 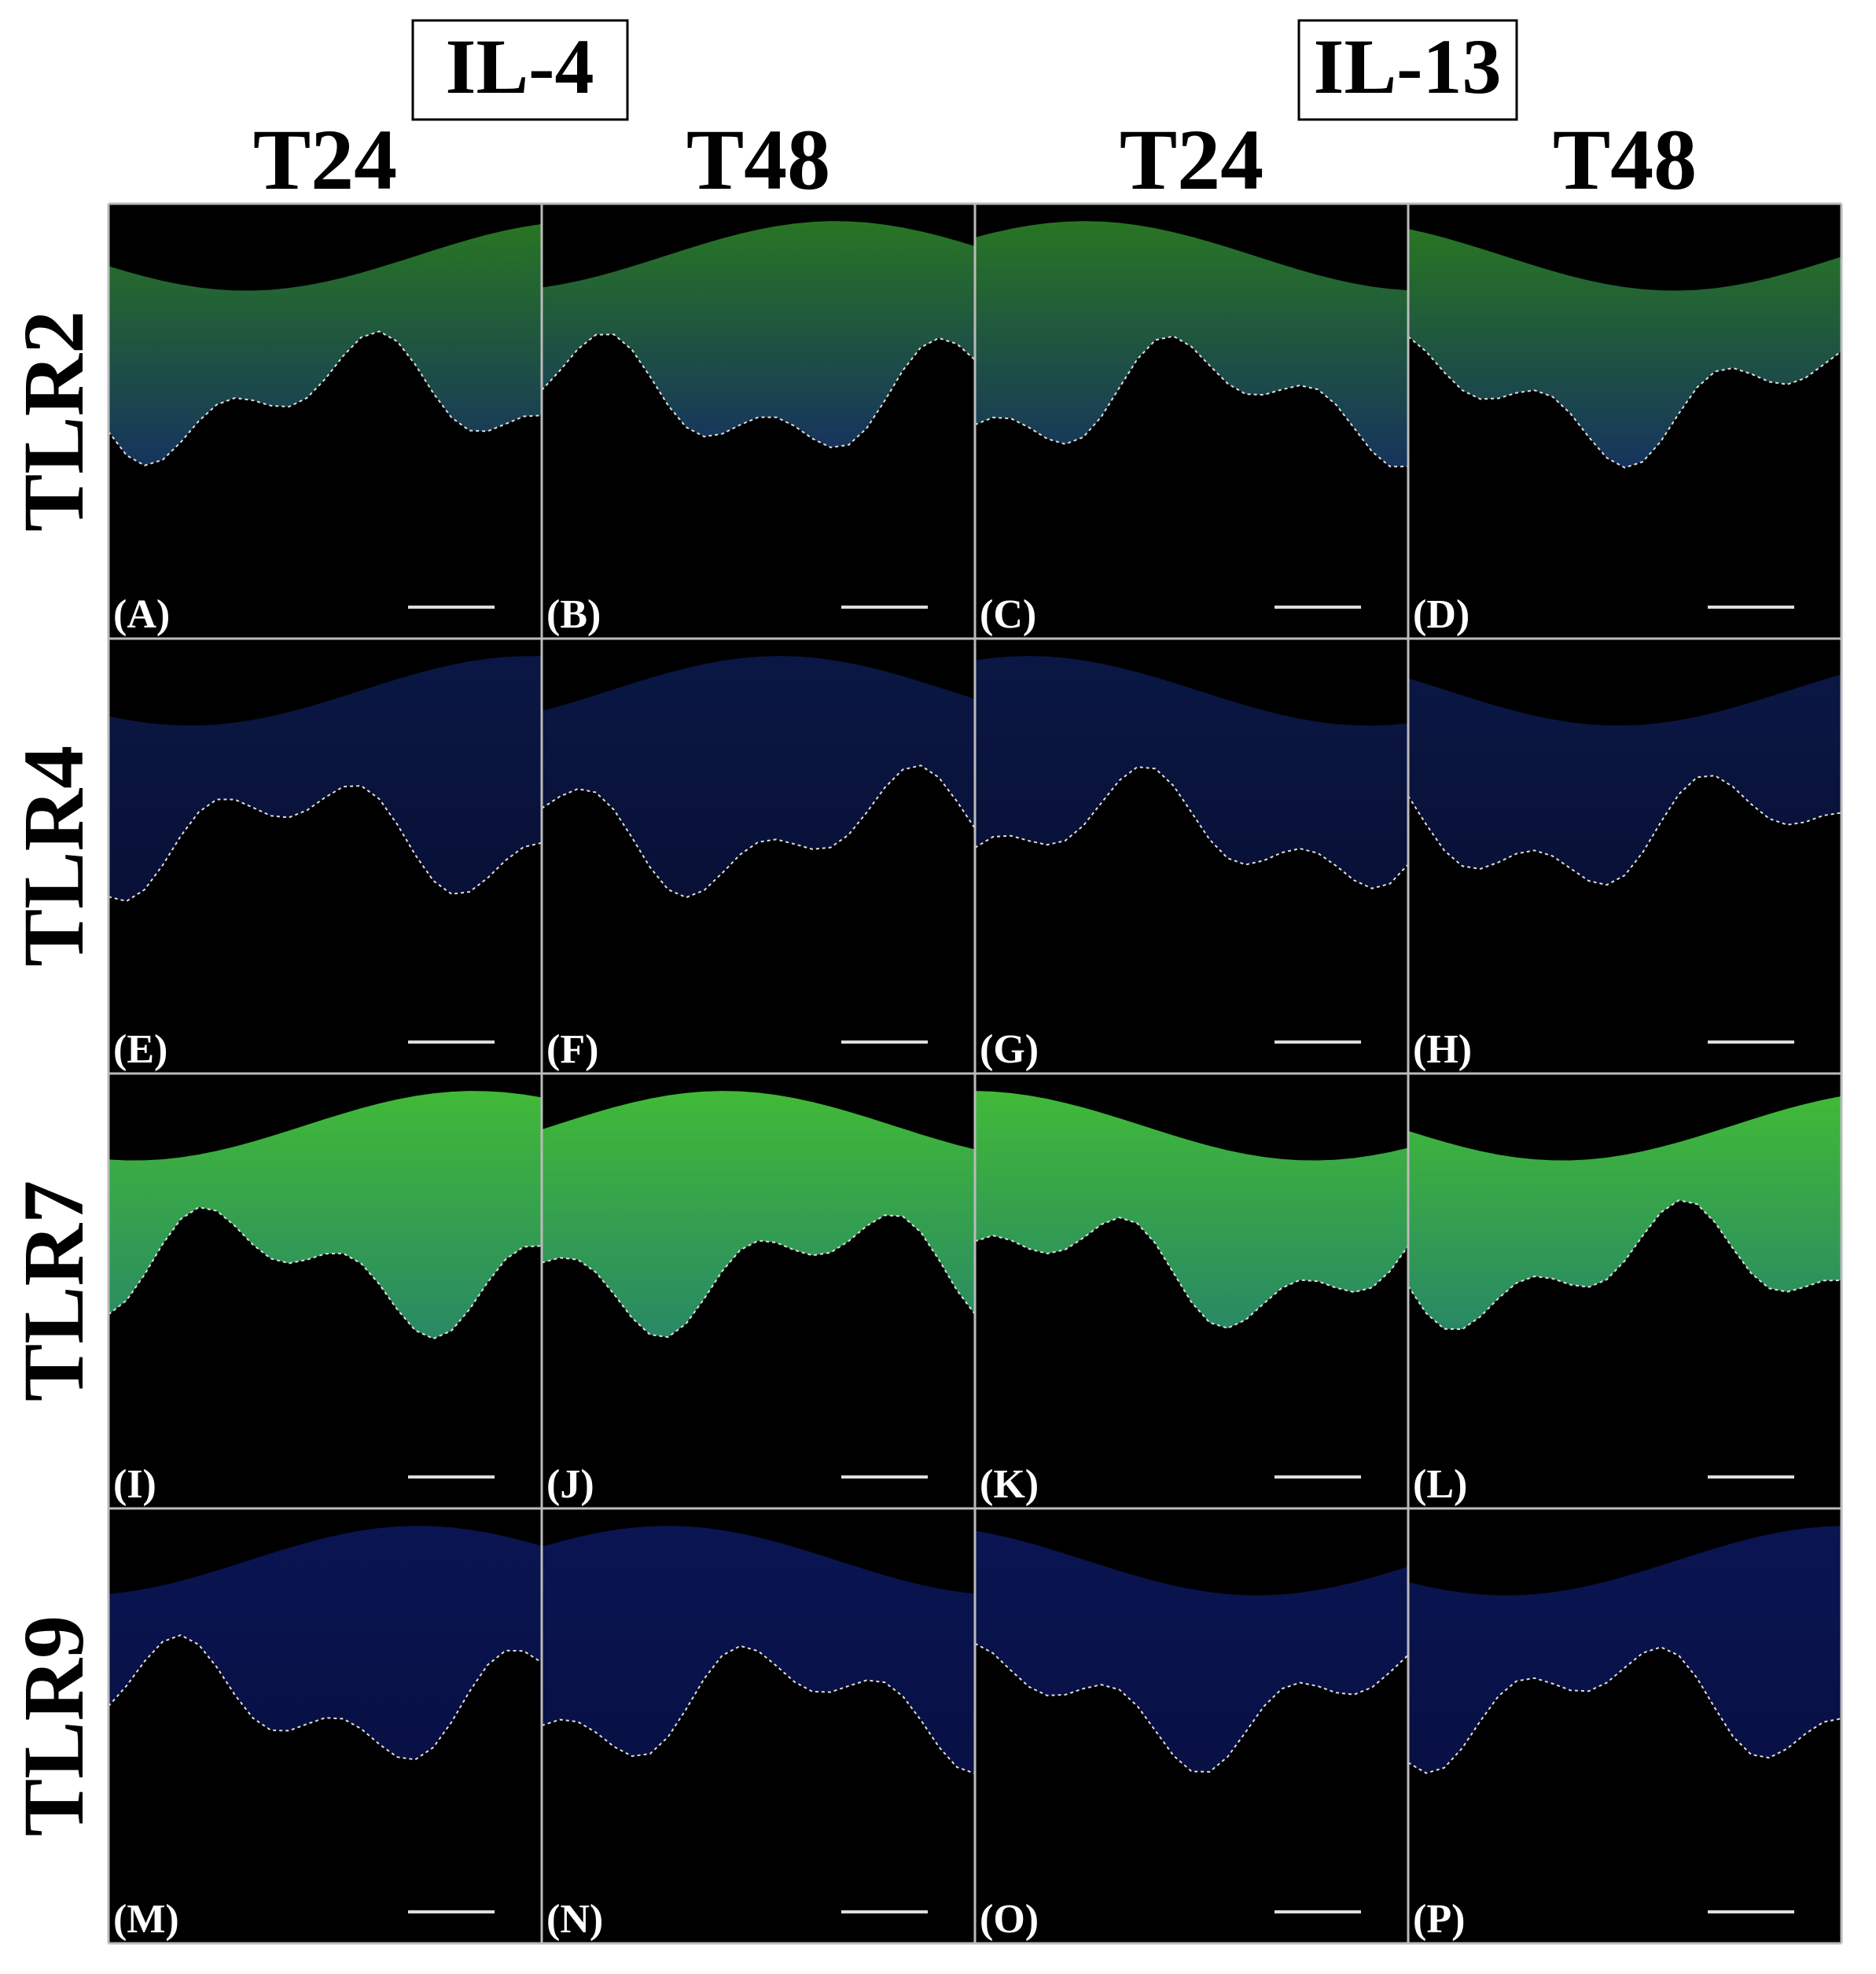 I want to click on row-label: TLR2, so click(x=53, y=421).